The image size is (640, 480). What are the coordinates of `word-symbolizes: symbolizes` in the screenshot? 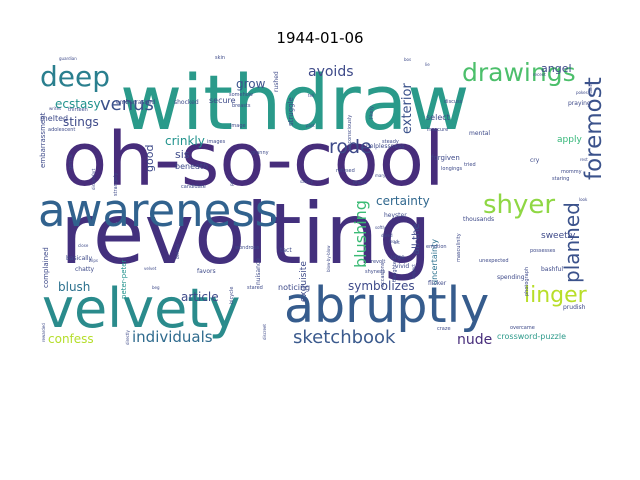 It's located at (381, 286).